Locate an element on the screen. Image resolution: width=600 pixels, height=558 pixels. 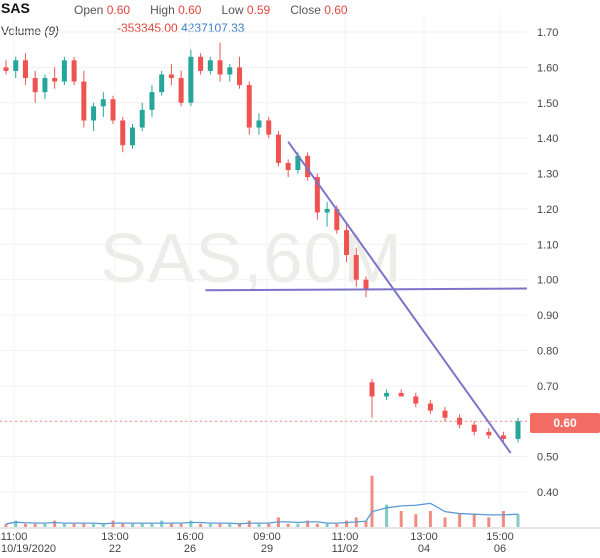
y-tick-label: 0.40 is located at coordinates (547, 493).